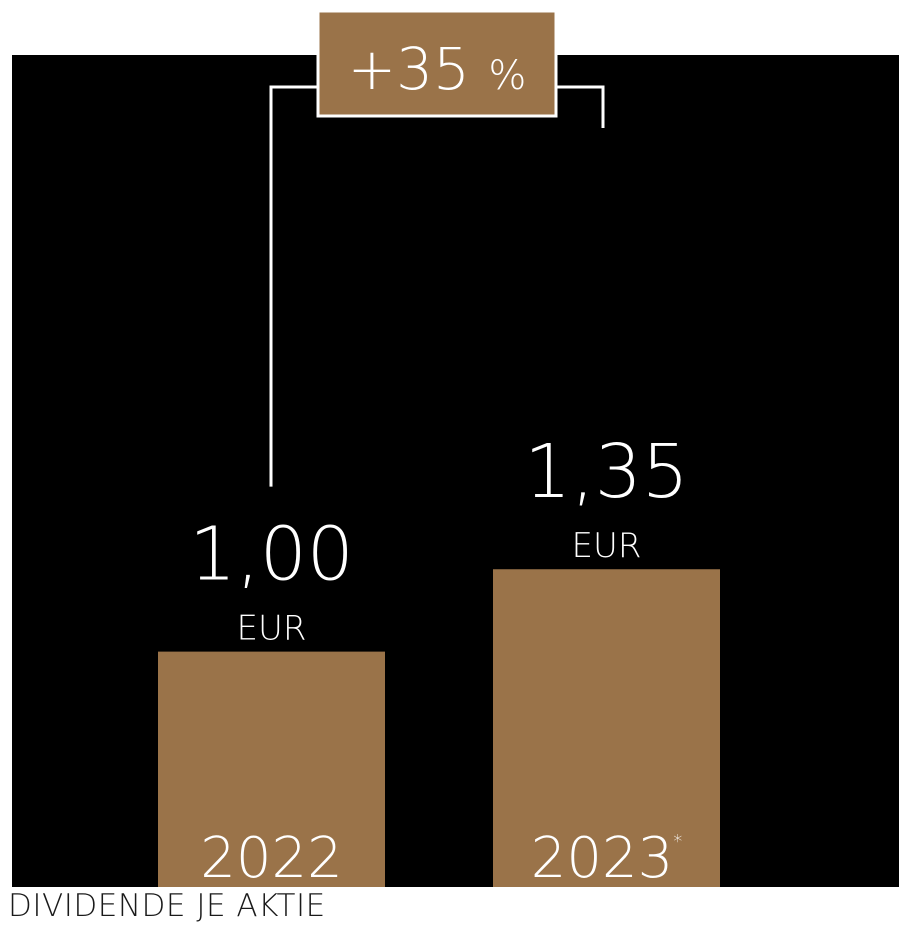 The height and width of the screenshot is (927, 899). What do you see at coordinates (580, 106) in the screenshot?
I see `change-bracket-right` at bounding box center [580, 106].